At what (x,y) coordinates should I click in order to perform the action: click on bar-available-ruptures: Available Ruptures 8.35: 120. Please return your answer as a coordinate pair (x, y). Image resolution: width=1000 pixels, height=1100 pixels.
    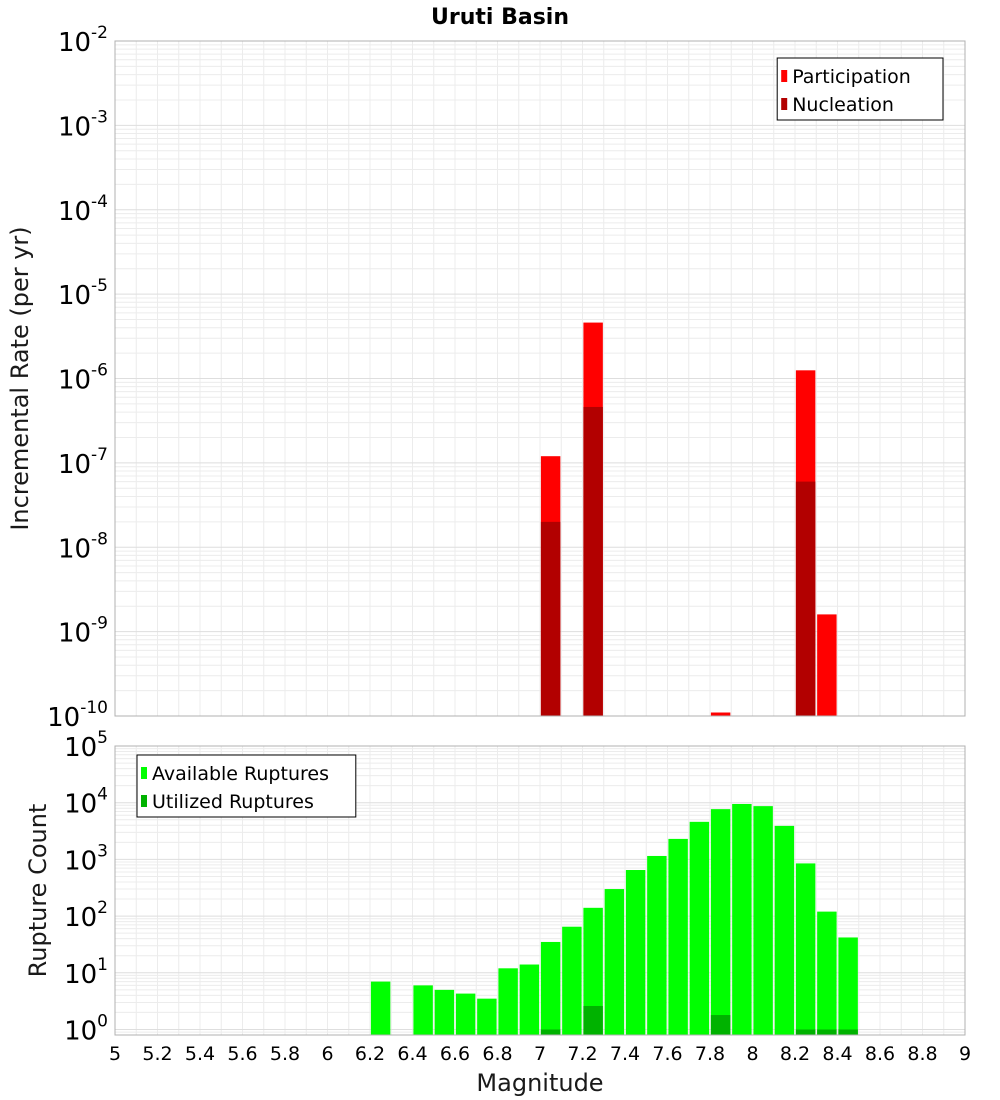
    Looking at the image, I should click on (827, 973).